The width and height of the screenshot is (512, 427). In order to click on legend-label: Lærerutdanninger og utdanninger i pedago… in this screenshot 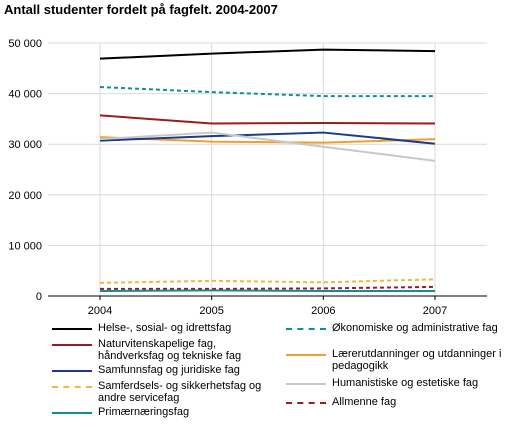, I will do `click(417, 360)`.